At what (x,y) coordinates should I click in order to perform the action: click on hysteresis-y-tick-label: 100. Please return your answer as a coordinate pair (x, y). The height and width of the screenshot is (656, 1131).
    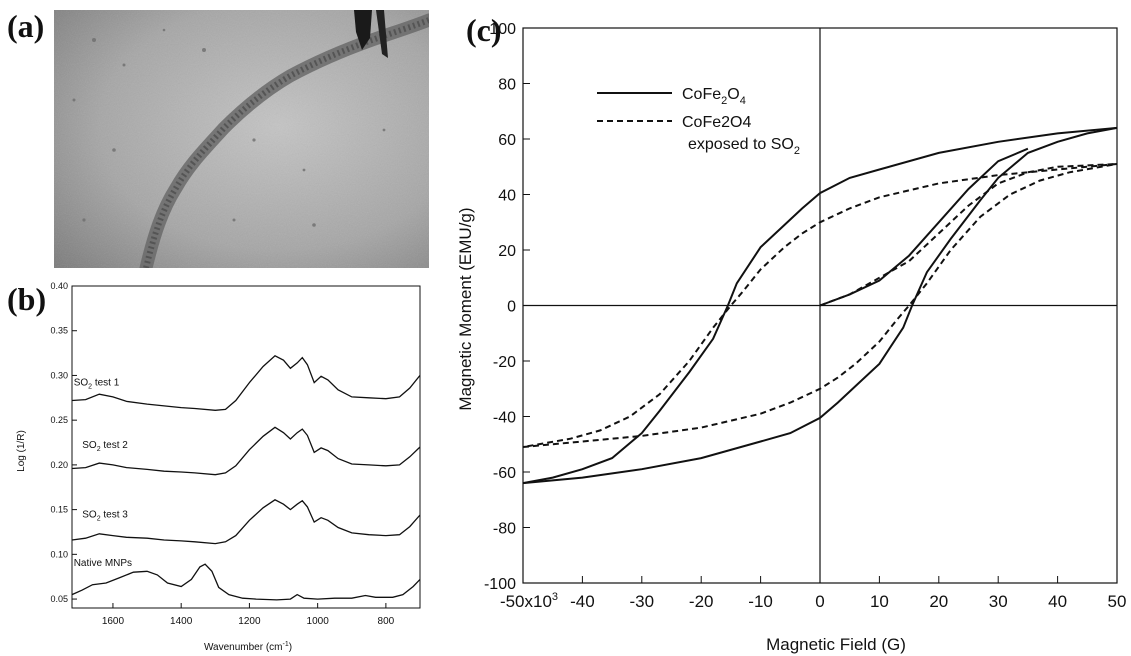
    Looking at the image, I should click on (502, 29).